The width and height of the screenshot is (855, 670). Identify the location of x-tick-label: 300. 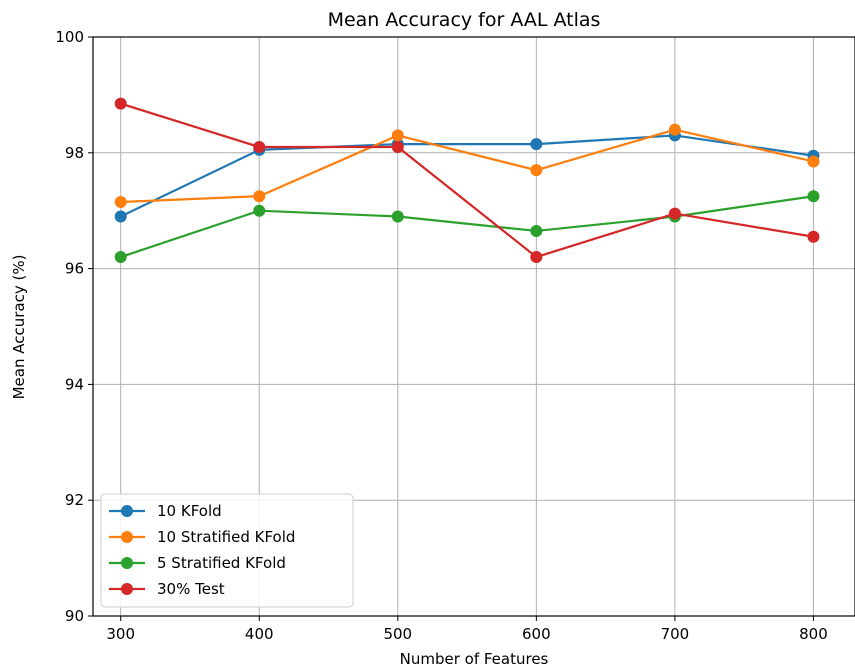
(120, 634).